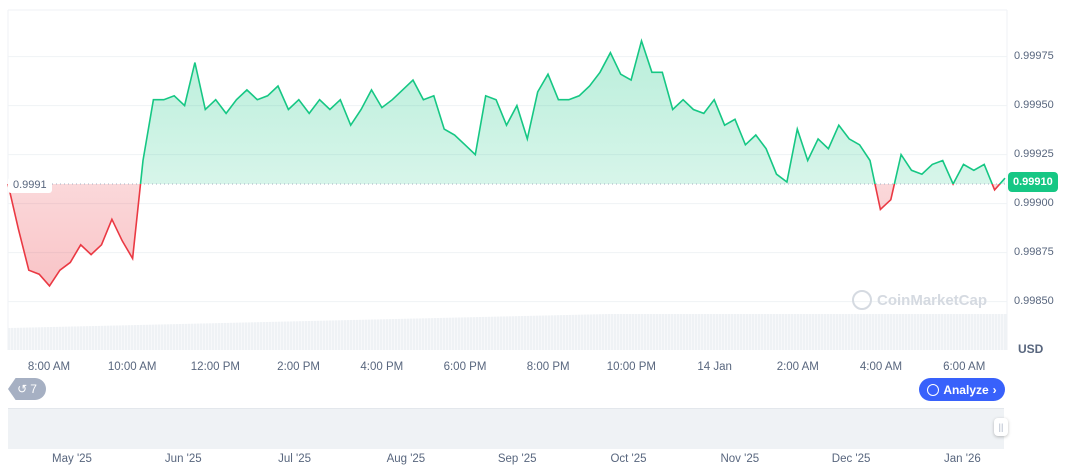  Describe the element at coordinates (862, 300) in the screenshot. I see `coinmarketcap-logo-icon` at that location.